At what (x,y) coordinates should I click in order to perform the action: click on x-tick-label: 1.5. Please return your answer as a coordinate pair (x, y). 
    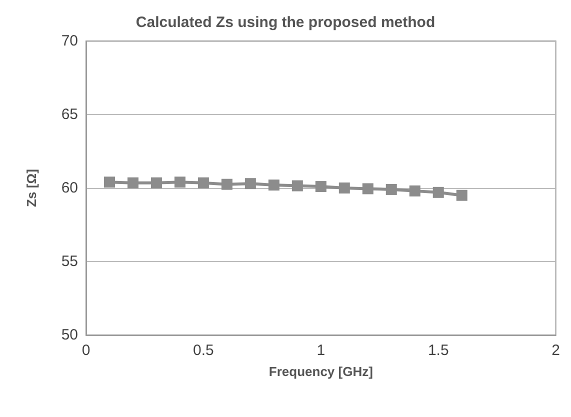
    Looking at the image, I should click on (438, 350).